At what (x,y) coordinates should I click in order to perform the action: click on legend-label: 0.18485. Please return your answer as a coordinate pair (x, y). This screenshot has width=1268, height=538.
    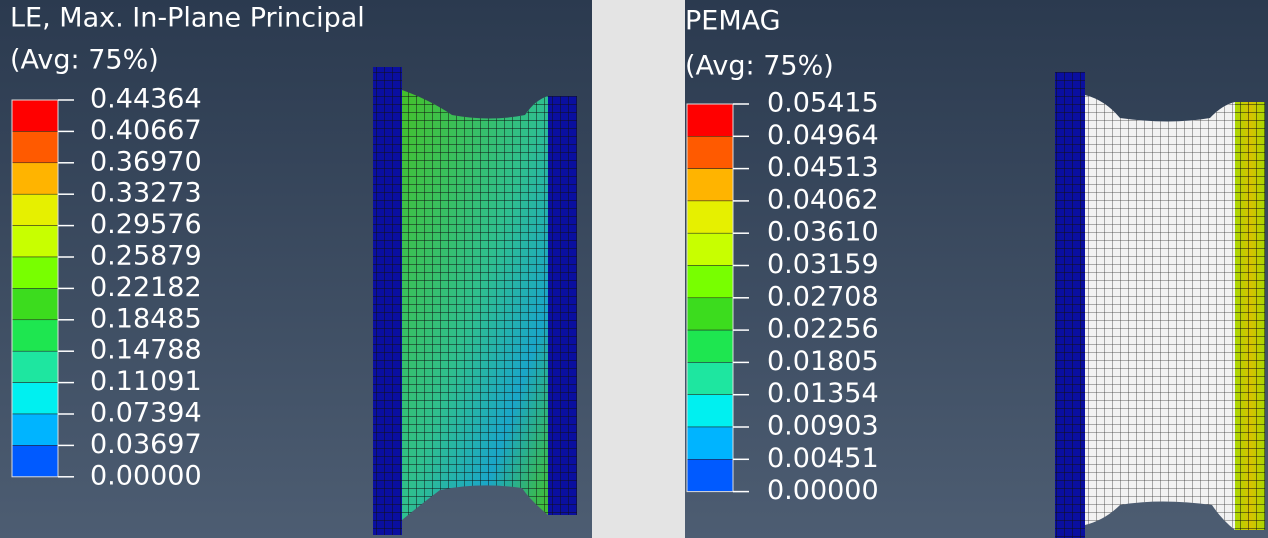
    Looking at the image, I should click on (146, 318).